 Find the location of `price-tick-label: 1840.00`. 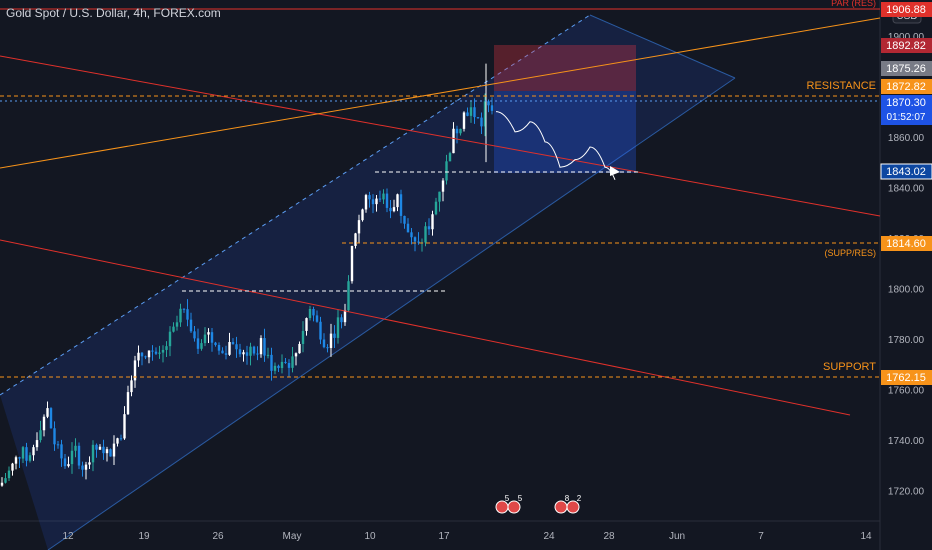

price-tick-label: 1840.00 is located at coordinates (906, 188).